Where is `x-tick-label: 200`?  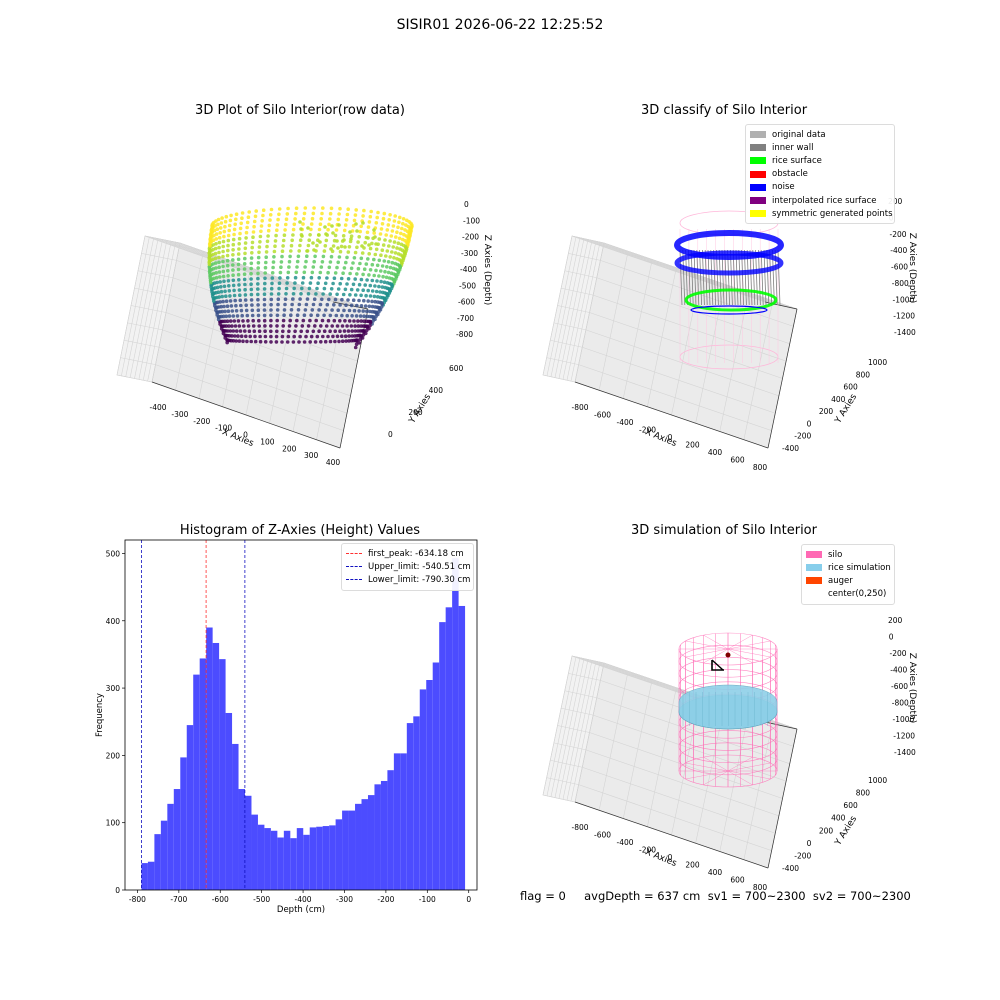
x-tick-label: 200 is located at coordinates (692, 445).